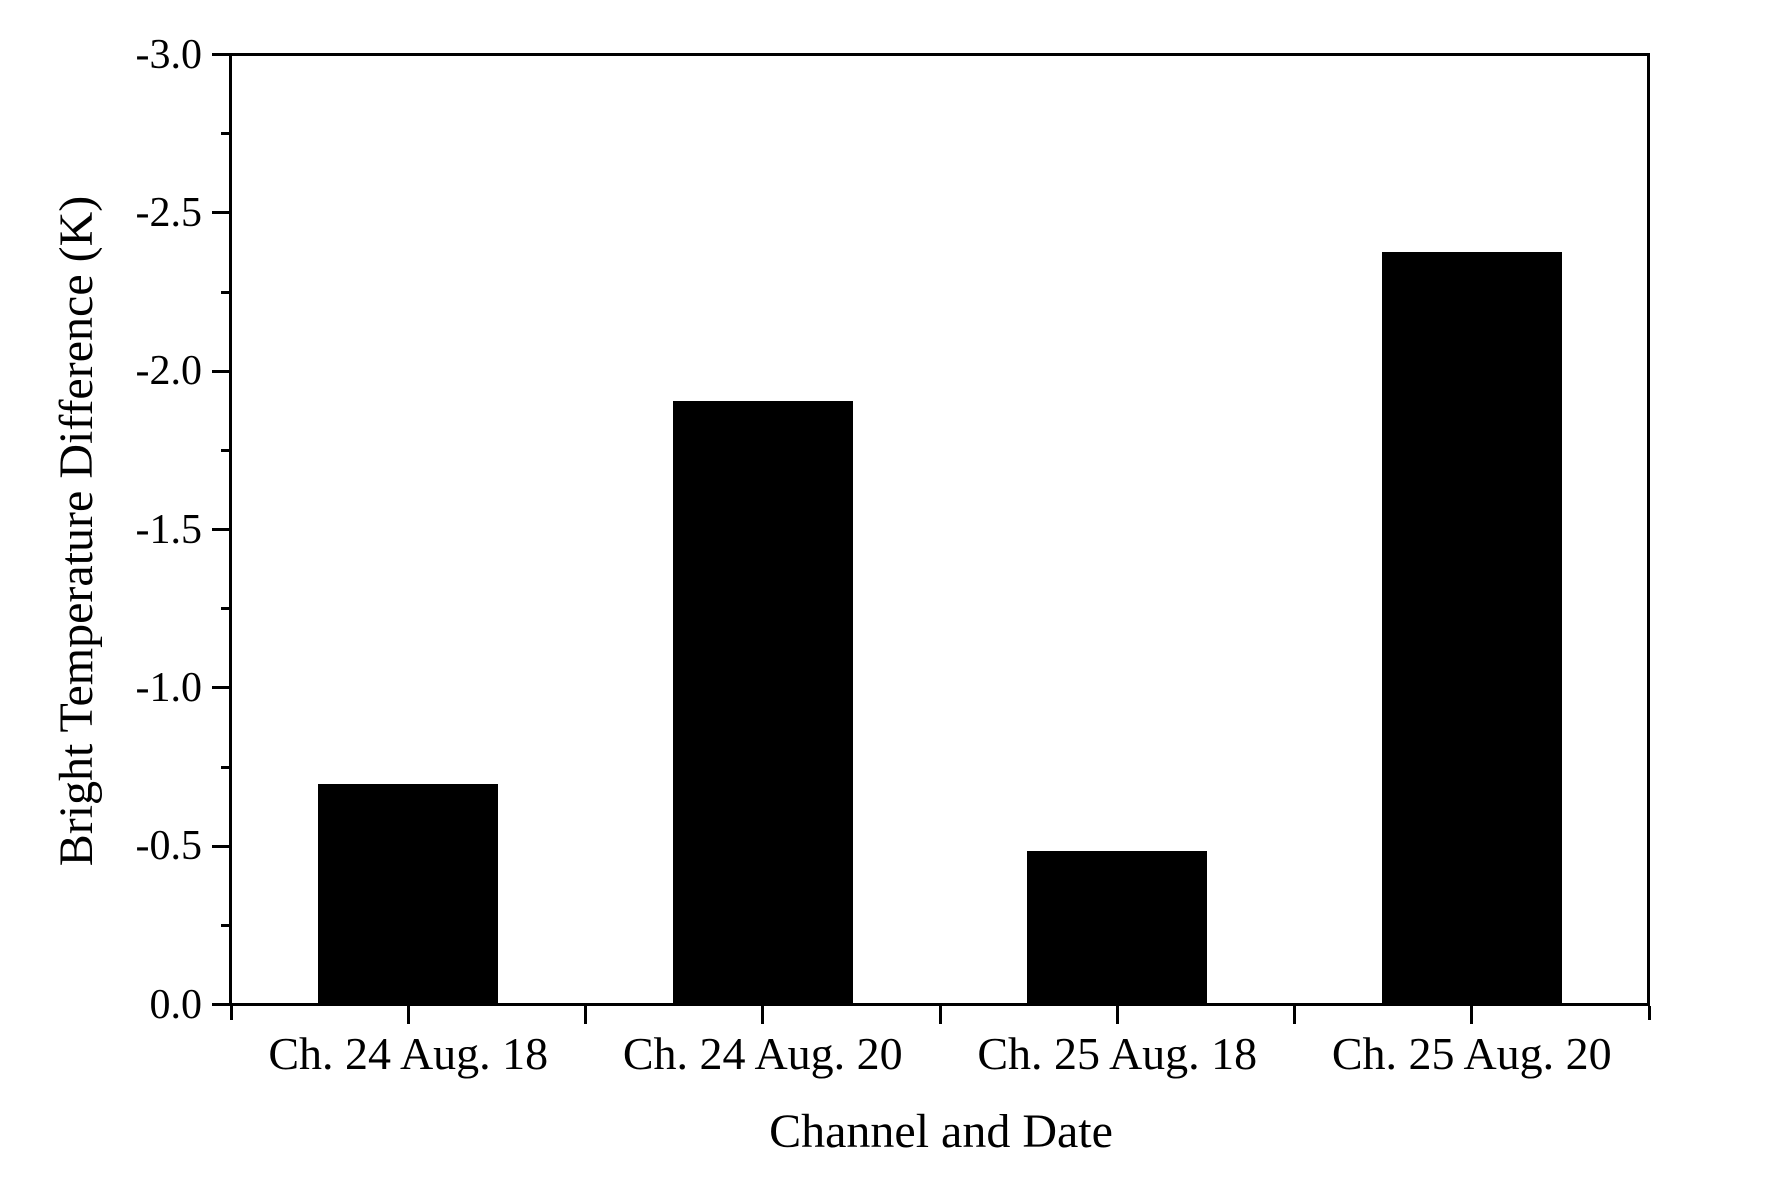  I want to click on x-tick-label: Ch. 25 Aug. 18, so click(1117, 1053).